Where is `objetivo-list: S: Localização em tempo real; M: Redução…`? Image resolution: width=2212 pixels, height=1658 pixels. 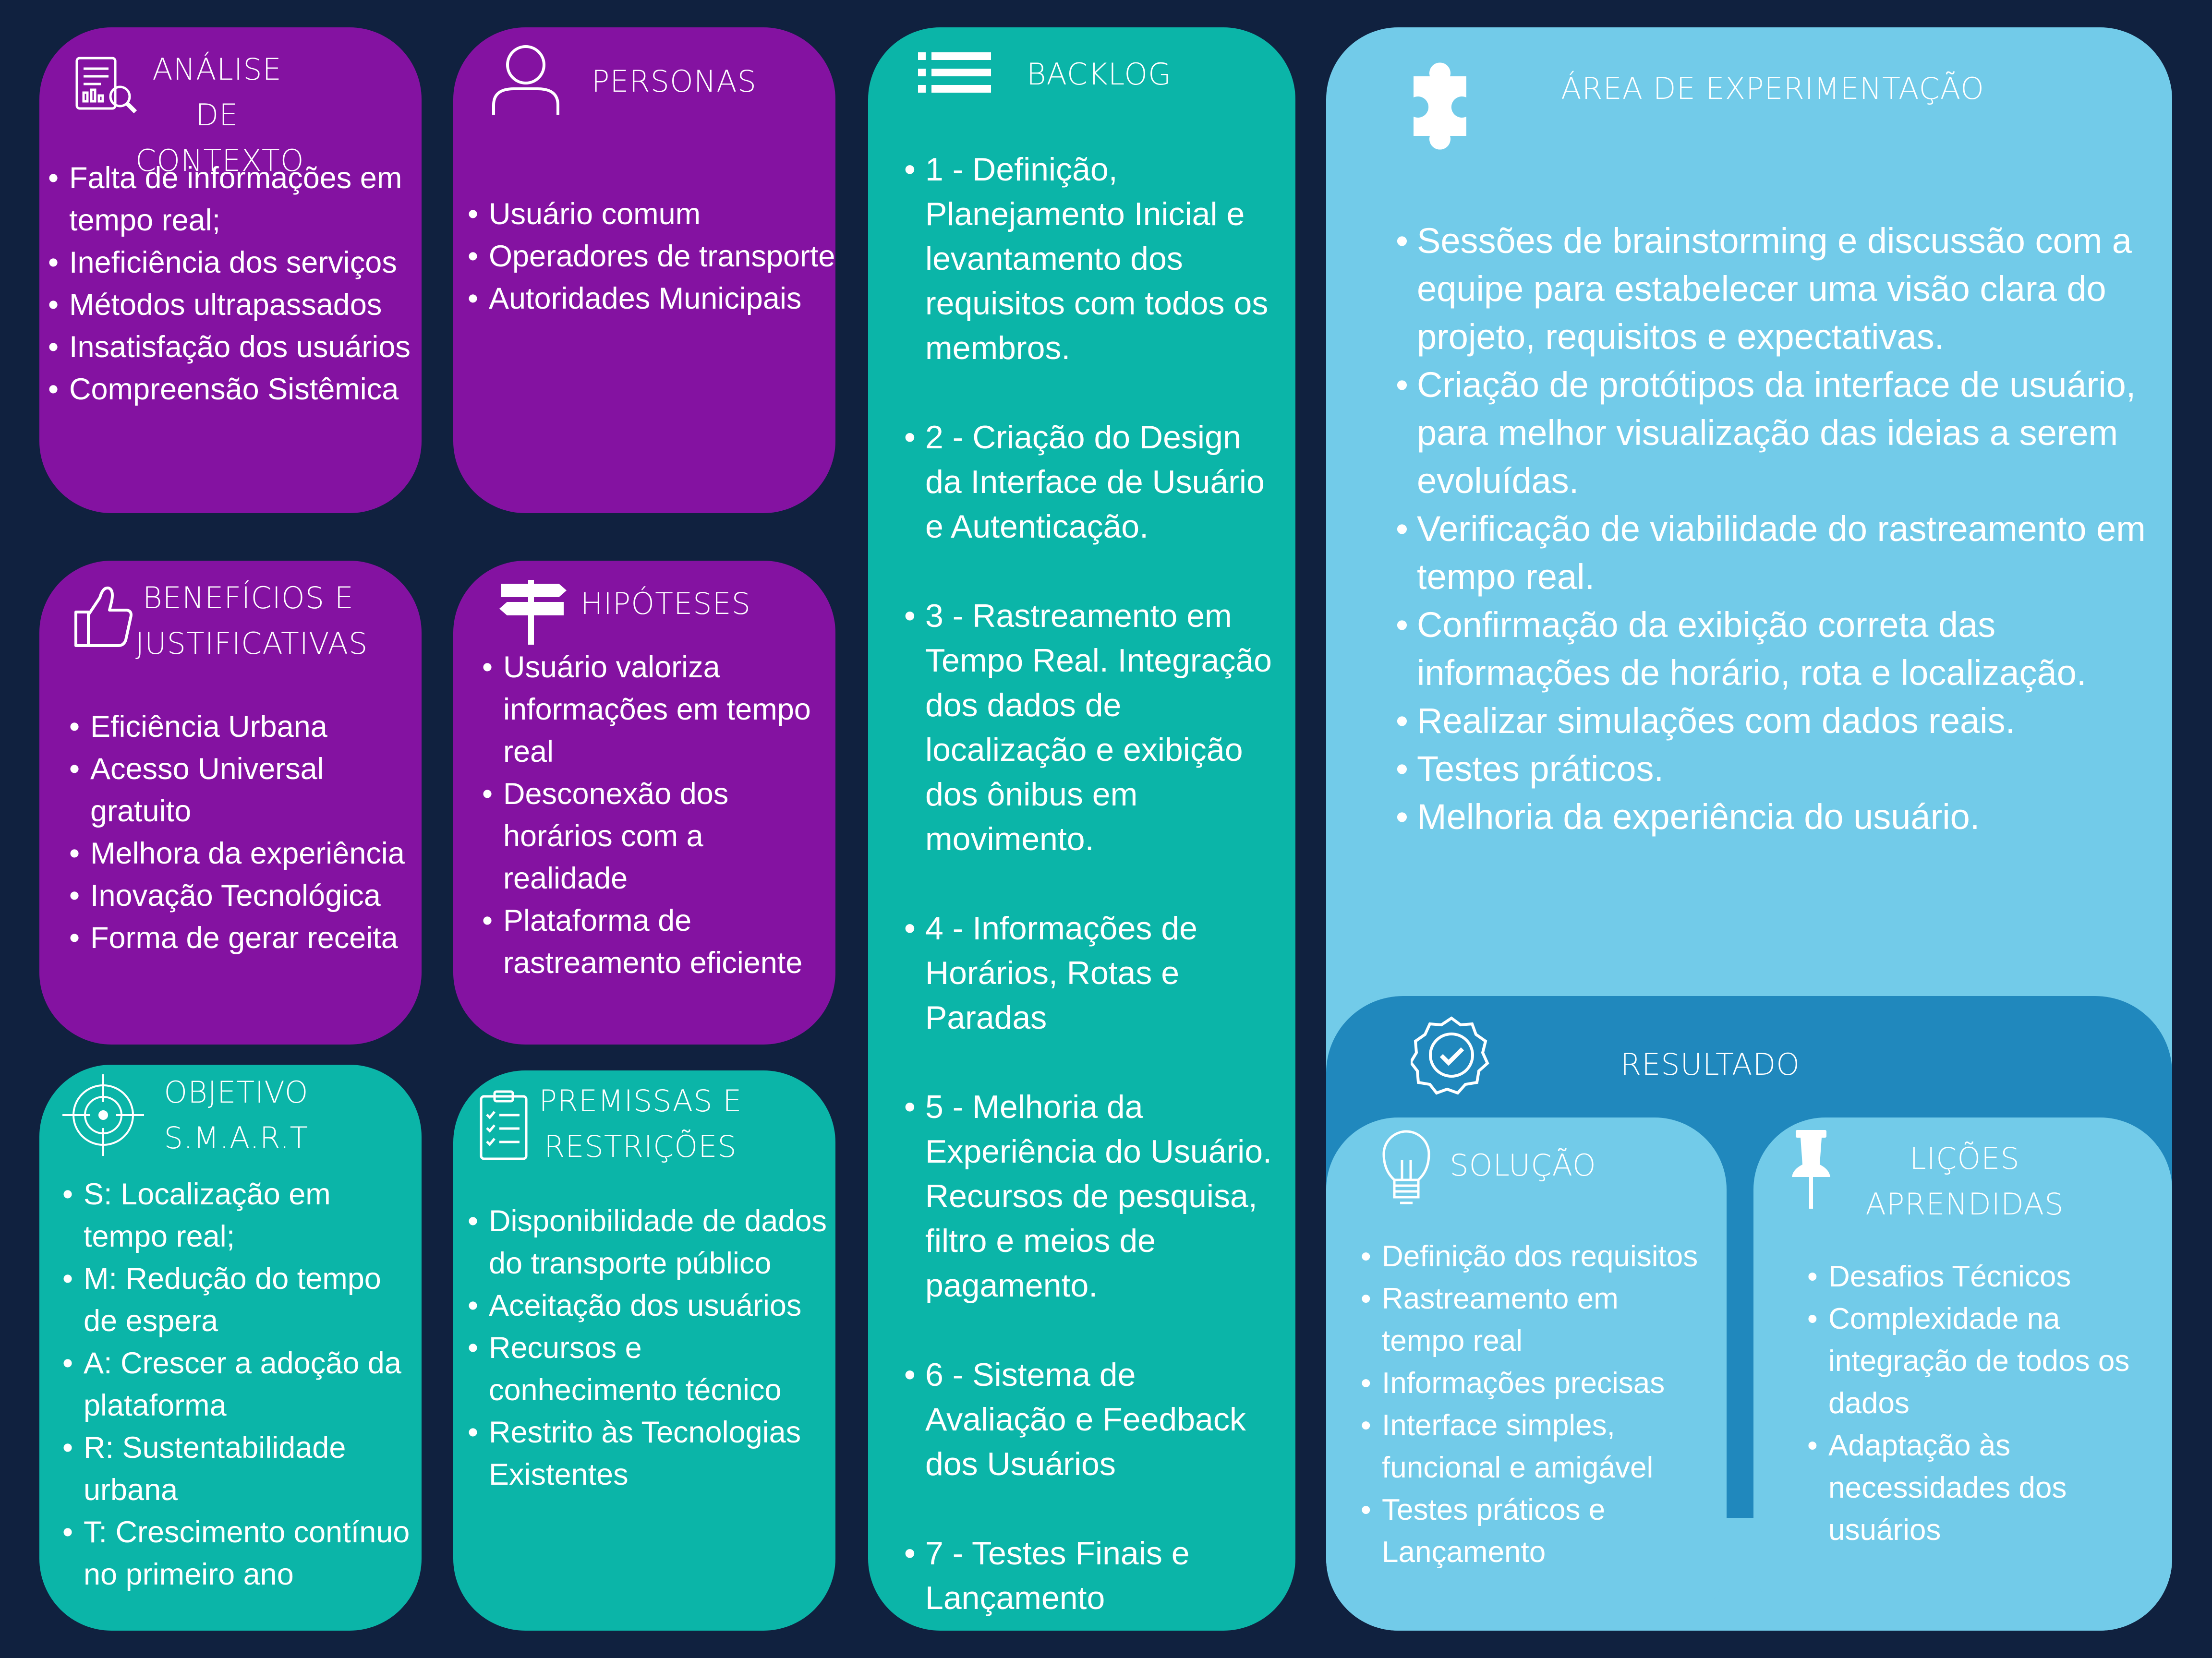 objetivo-list: S: Localização em tempo real; M: Redução… is located at coordinates (242, 1384).